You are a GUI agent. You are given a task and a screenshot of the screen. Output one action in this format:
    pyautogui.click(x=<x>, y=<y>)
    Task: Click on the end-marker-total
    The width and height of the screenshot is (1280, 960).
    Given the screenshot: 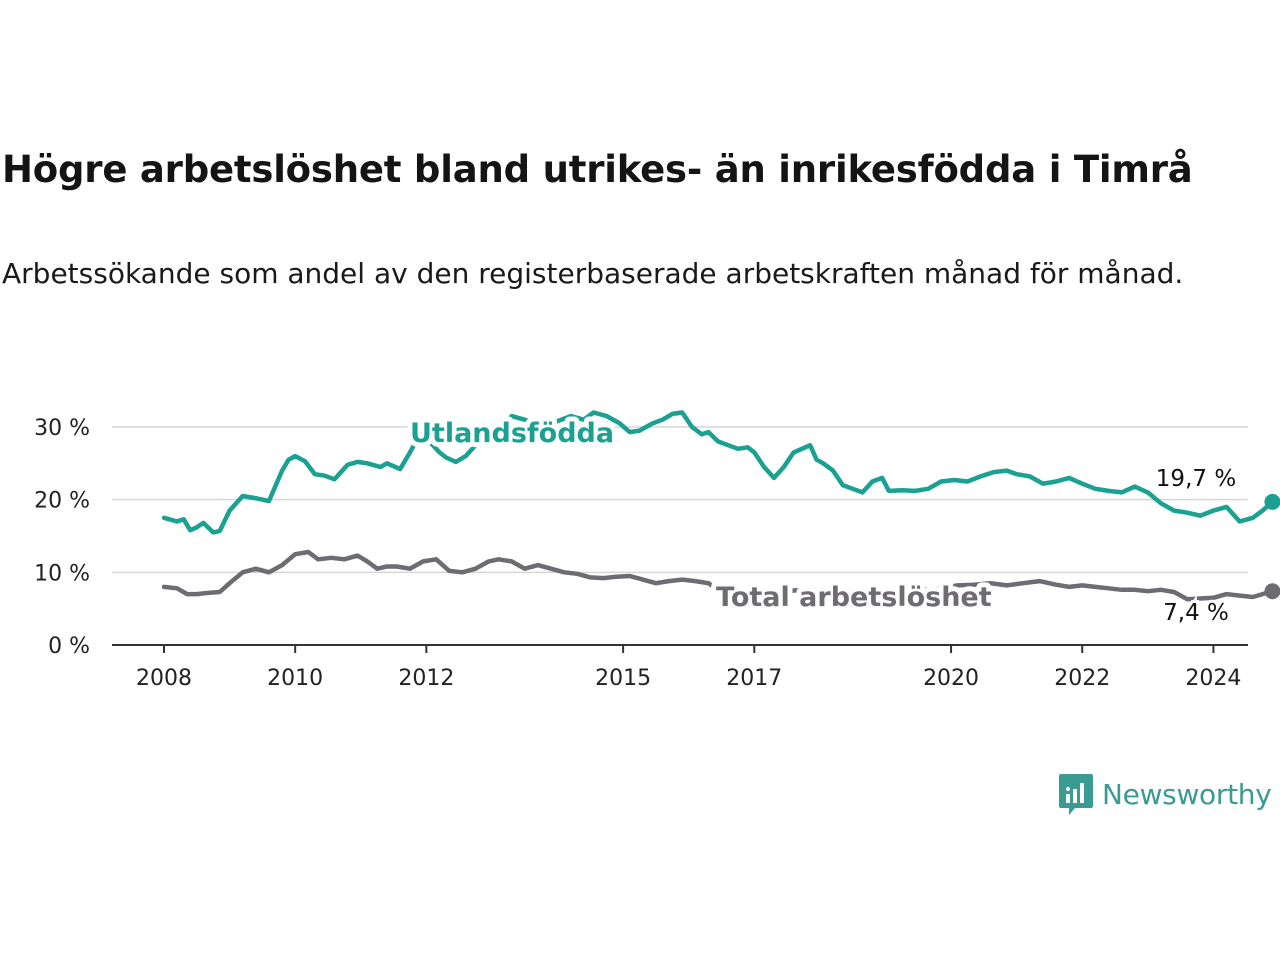 What is the action you would take?
    pyautogui.click(x=1272, y=591)
    